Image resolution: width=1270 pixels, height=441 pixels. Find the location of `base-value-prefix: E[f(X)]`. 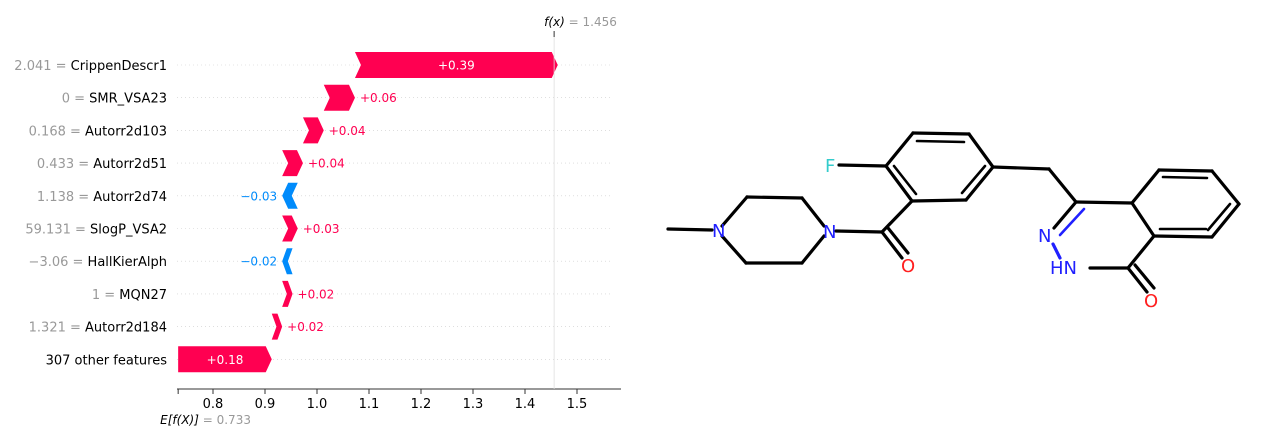

base-value-prefix: E[f(X)] is located at coordinates (181, 420).